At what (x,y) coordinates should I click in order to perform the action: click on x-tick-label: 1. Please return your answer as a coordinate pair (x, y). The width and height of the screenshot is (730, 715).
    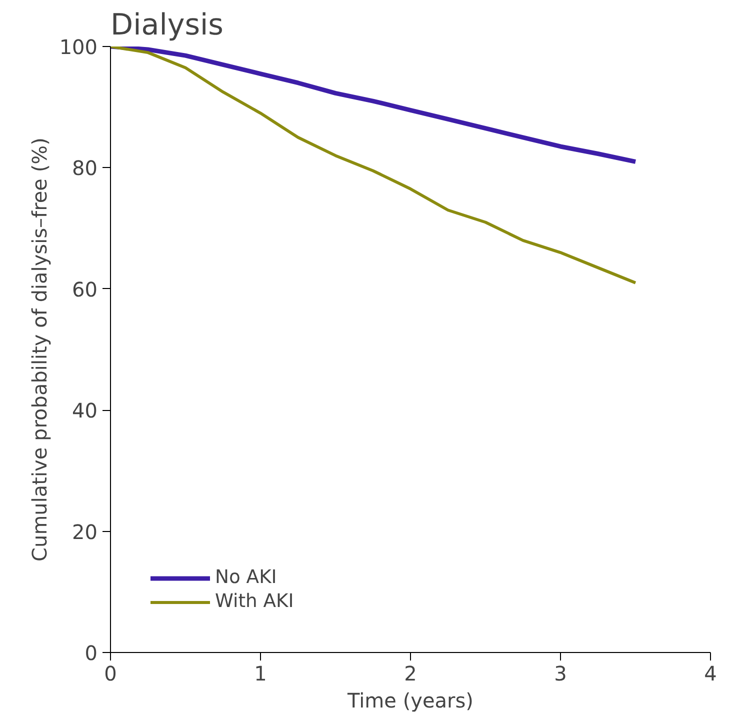
    Looking at the image, I should click on (260, 674).